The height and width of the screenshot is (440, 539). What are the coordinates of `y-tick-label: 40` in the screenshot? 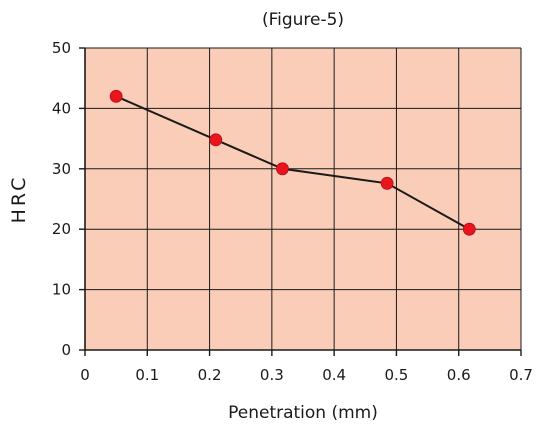 It's located at (61, 108).